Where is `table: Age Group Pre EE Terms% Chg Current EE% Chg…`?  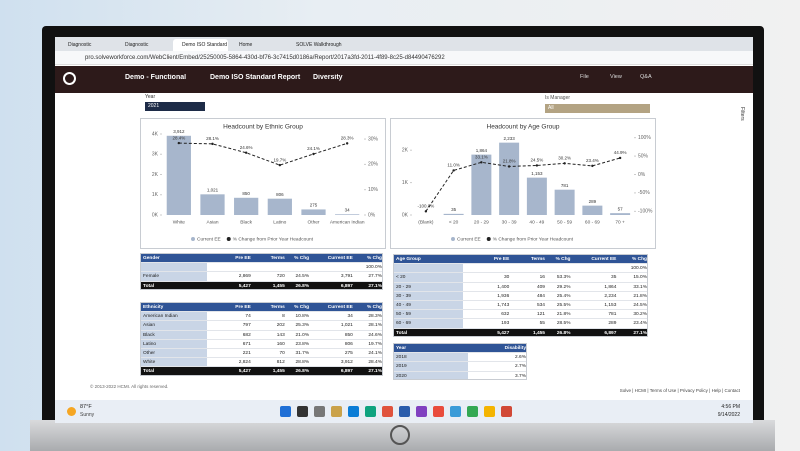 table: Age Group Pre EE Terms% Chg Current EE% Chg… is located at coordinates (520, 295).